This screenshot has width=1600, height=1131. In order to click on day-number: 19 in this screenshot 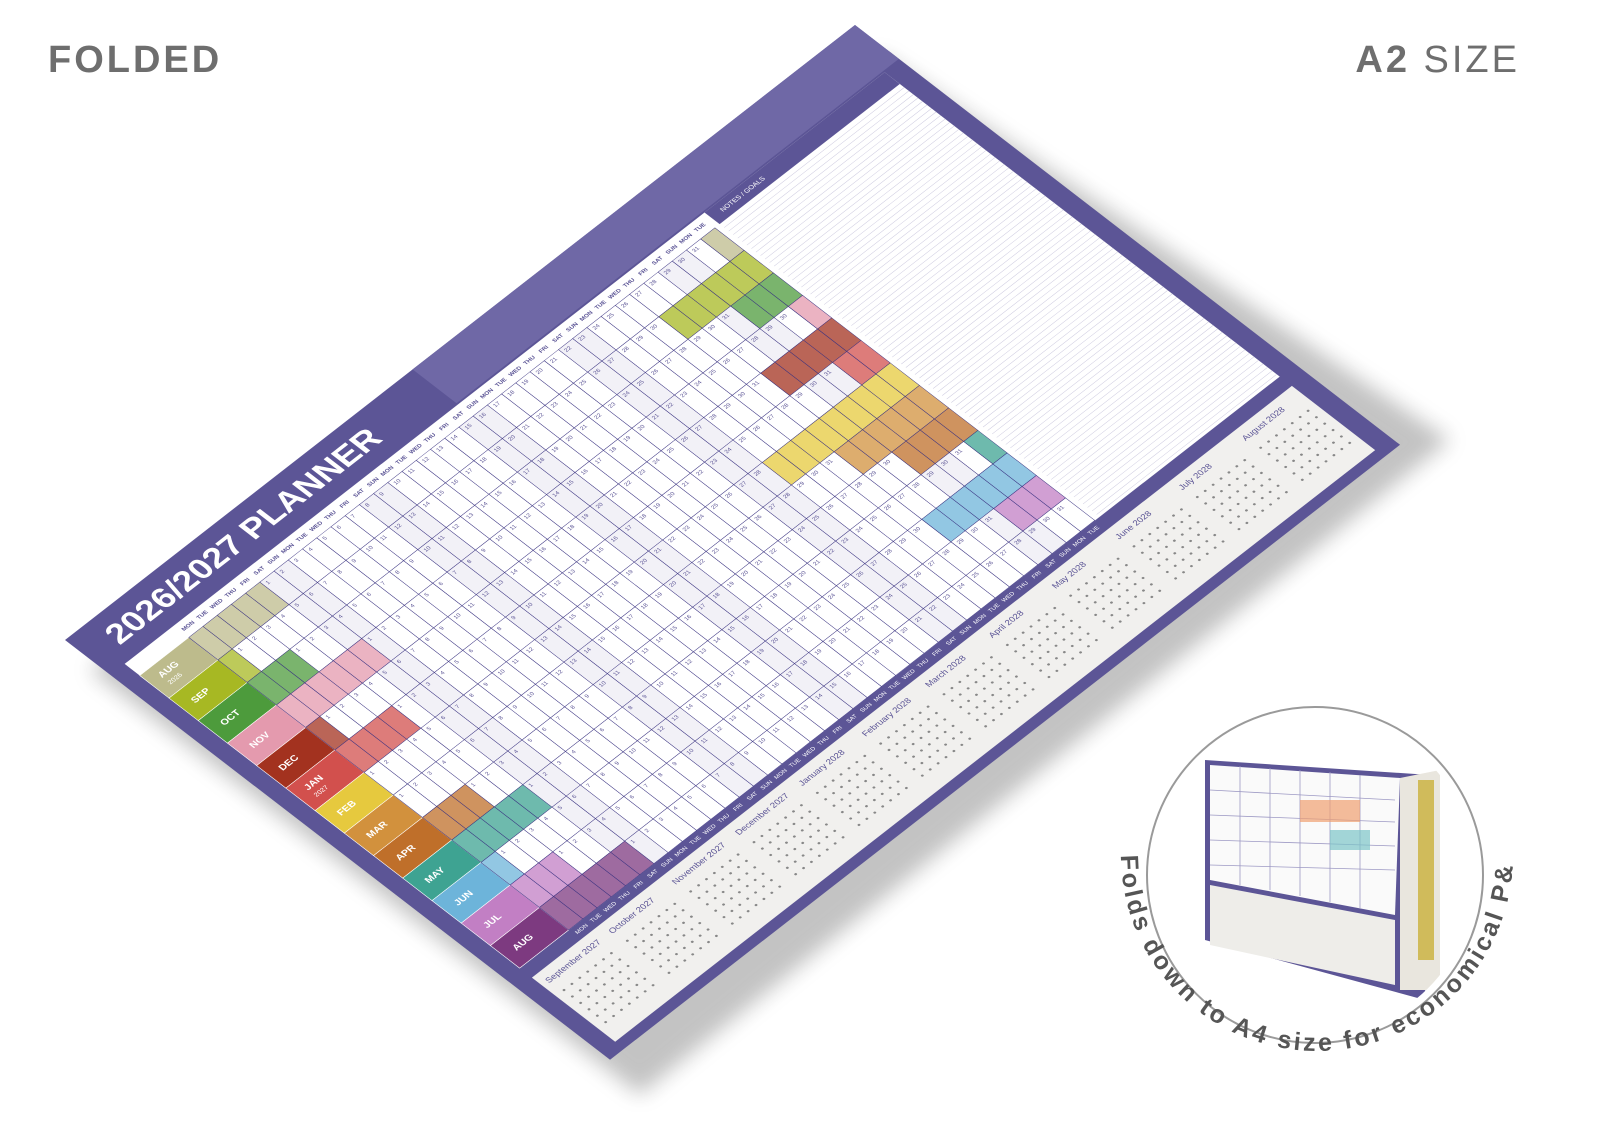, I will do `click(628, 439)`.